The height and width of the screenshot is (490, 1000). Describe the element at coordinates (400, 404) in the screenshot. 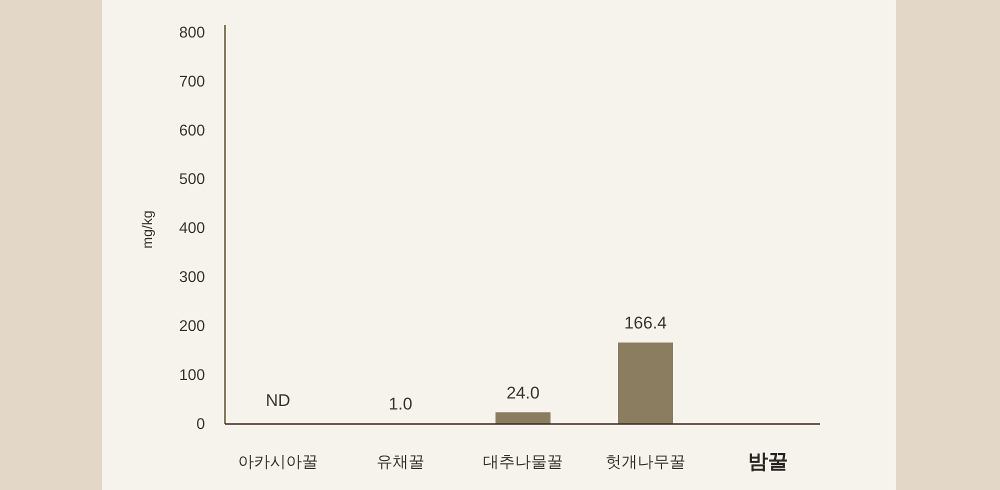

I see `data-label: 1.0` at that location.